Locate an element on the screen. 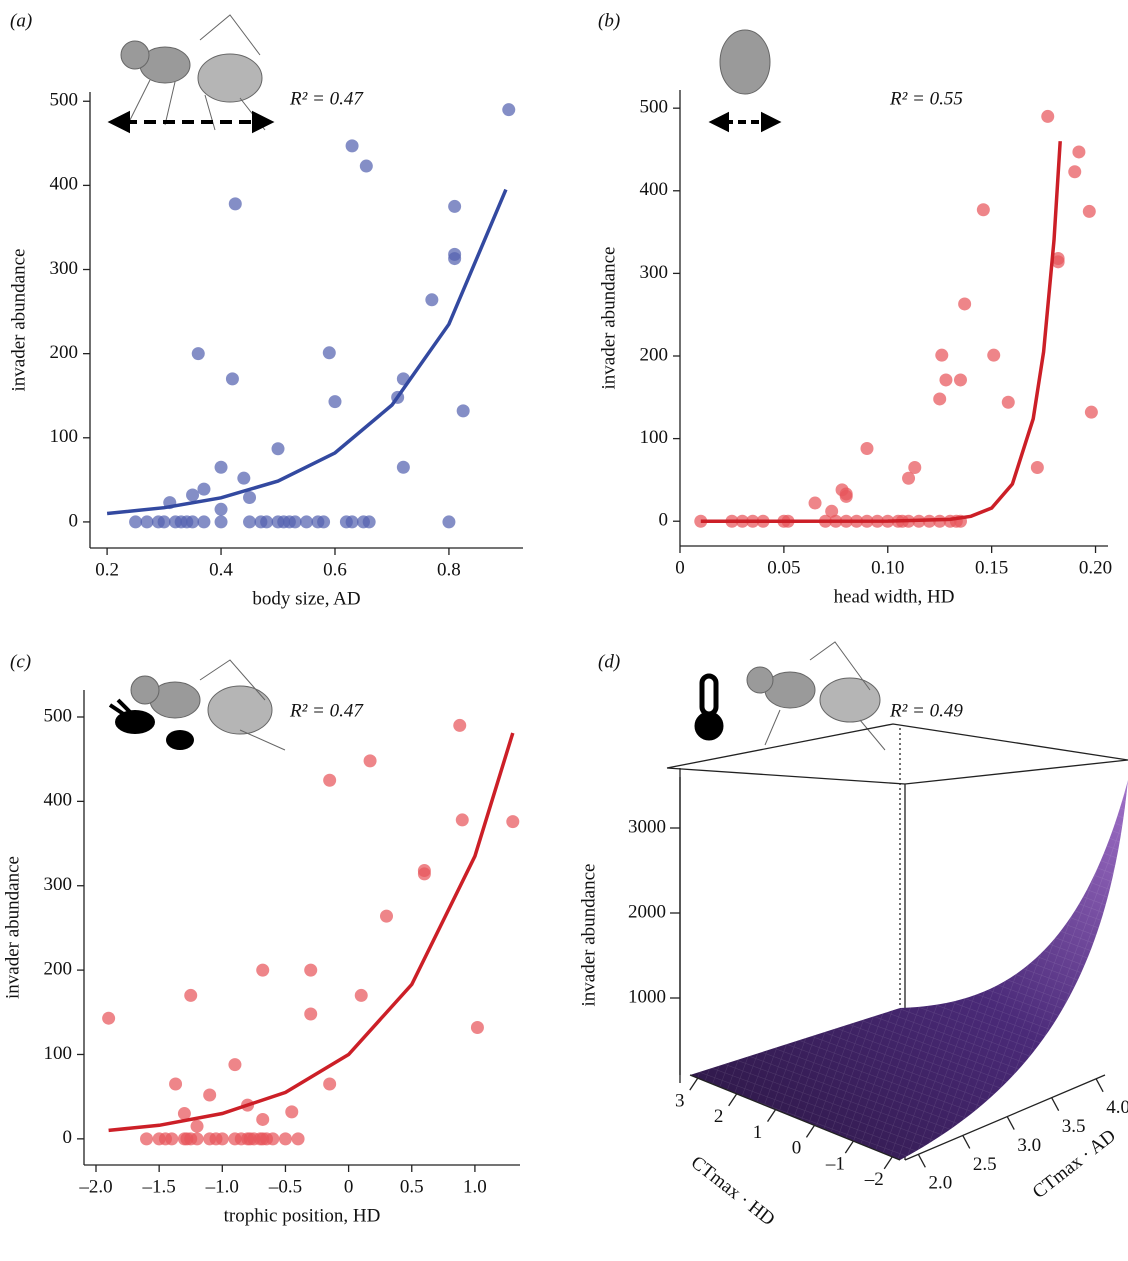  x-tick-label: 0.6 is located at coordinates (335, 569).